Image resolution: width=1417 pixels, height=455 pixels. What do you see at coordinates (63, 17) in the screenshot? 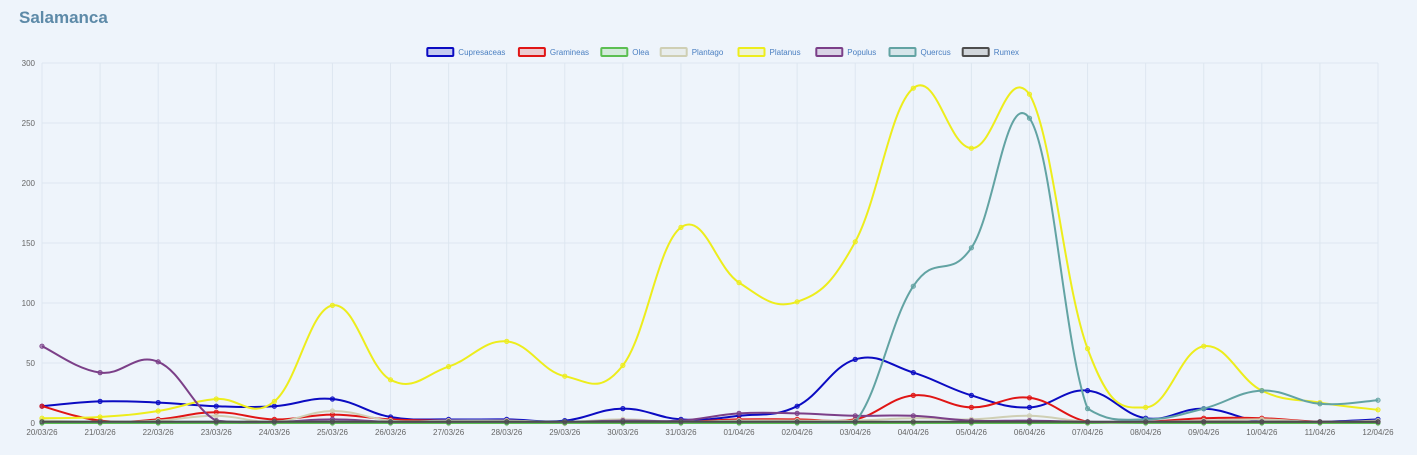
I see `page-title: Salamanca` at bounding box center [63, 17].